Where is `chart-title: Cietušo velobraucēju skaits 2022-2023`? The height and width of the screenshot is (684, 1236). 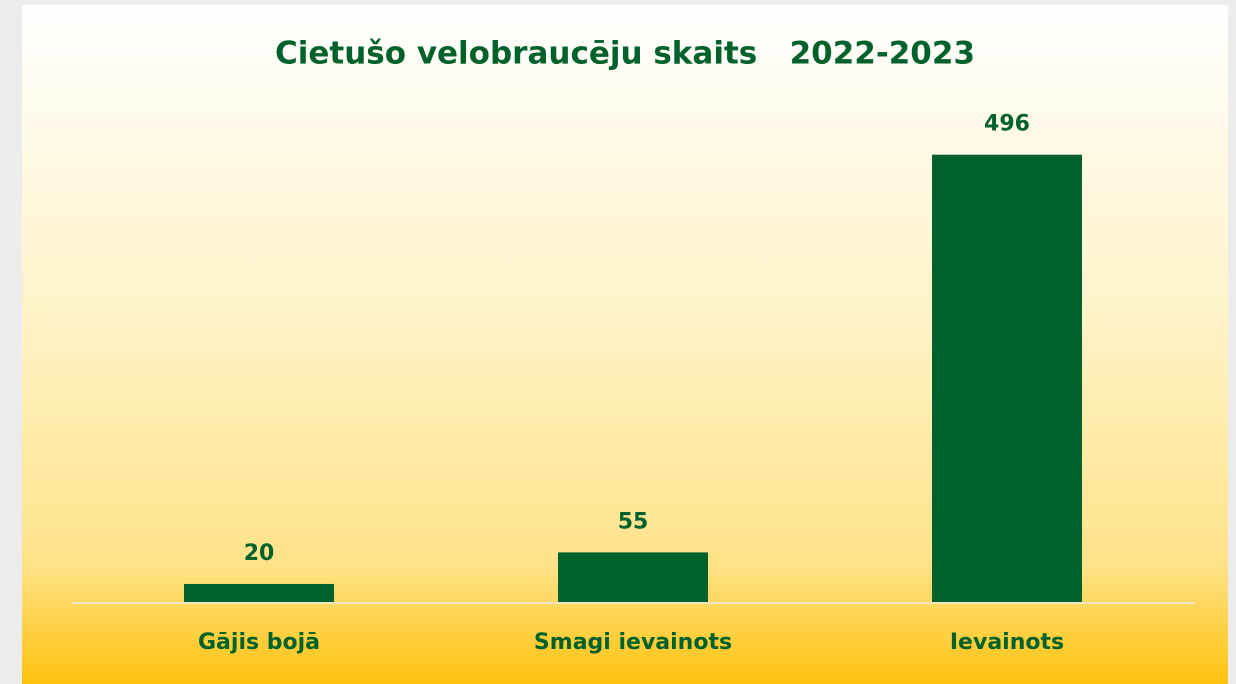 chart-title: Cietušo velobraucēju skaits 2022-2023 is located at coordinates (625, 54).